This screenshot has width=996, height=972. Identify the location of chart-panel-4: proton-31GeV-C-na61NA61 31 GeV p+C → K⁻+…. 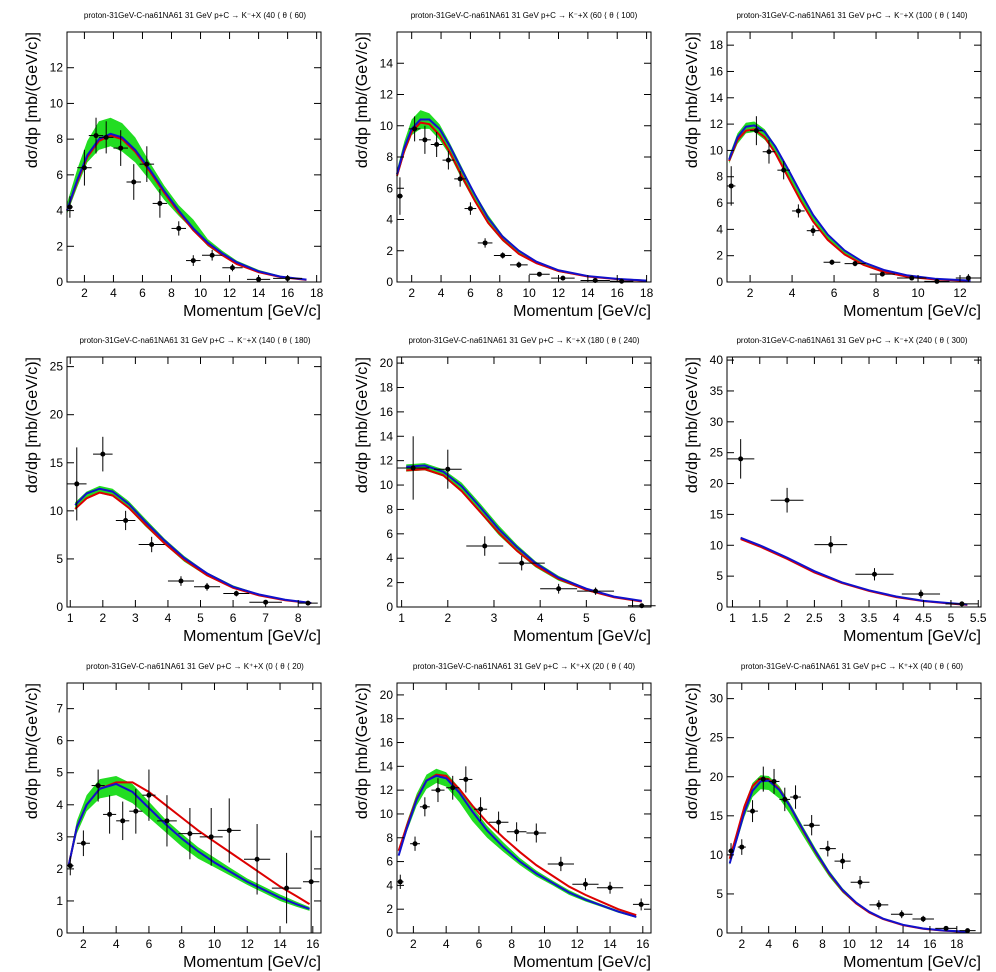
(173, 490).